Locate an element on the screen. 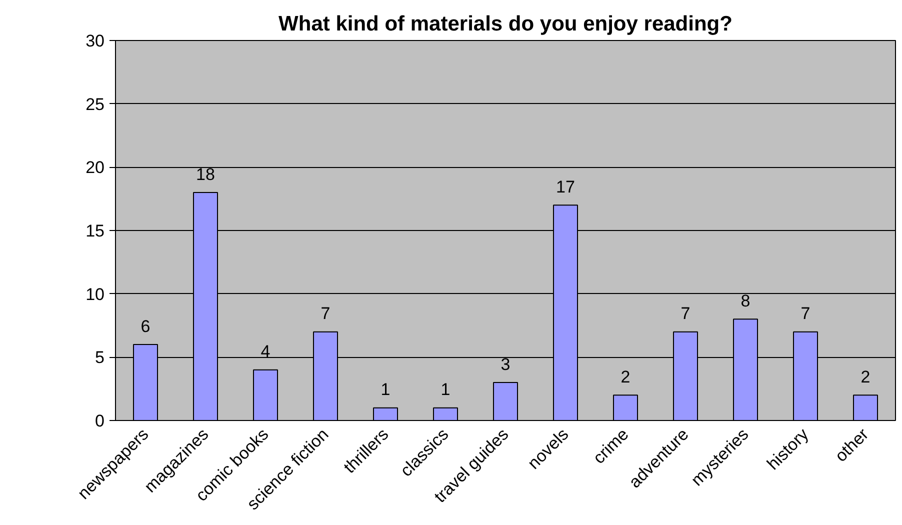 This screenshot has height=525, width=902. y-tick-label: 10 is located at coordinates (95, 294).